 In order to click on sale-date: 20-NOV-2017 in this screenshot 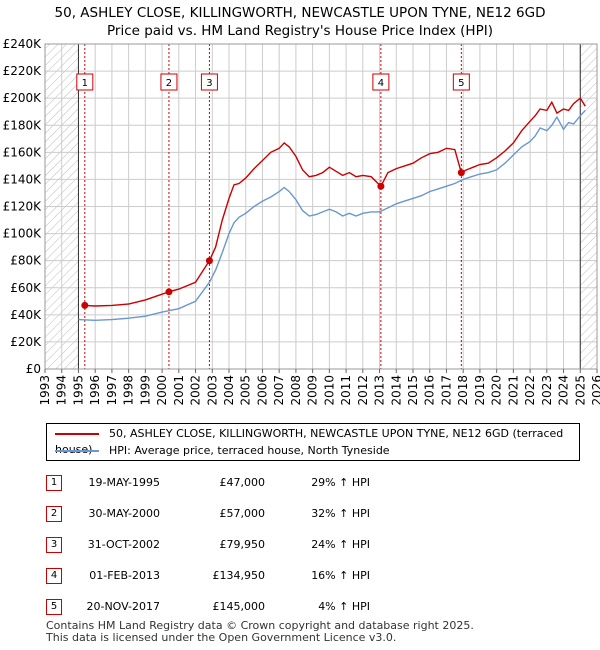, I will do `click(123, 606)`.